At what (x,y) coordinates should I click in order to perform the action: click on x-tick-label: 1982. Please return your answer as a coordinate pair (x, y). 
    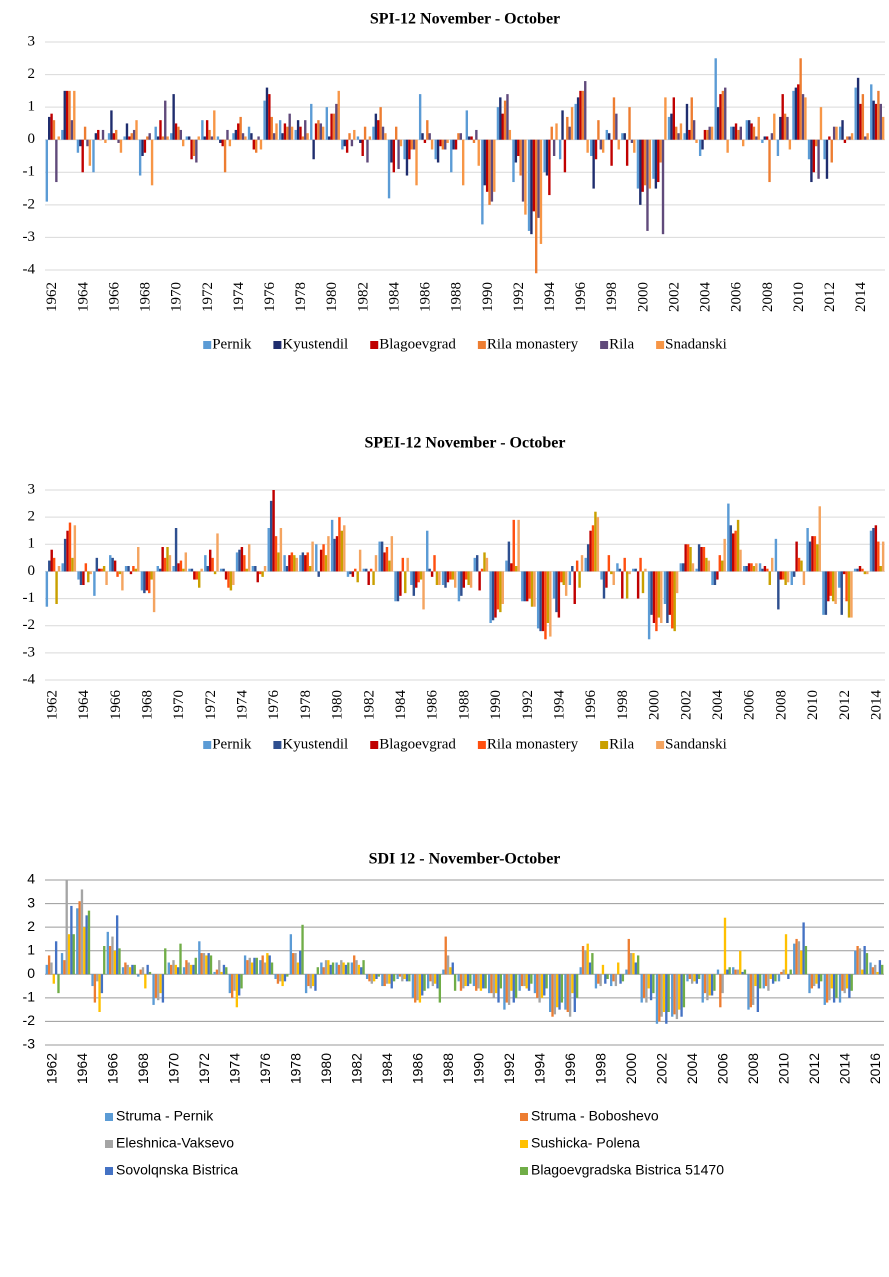
    Looking at the image, I should click on (356, 1068).